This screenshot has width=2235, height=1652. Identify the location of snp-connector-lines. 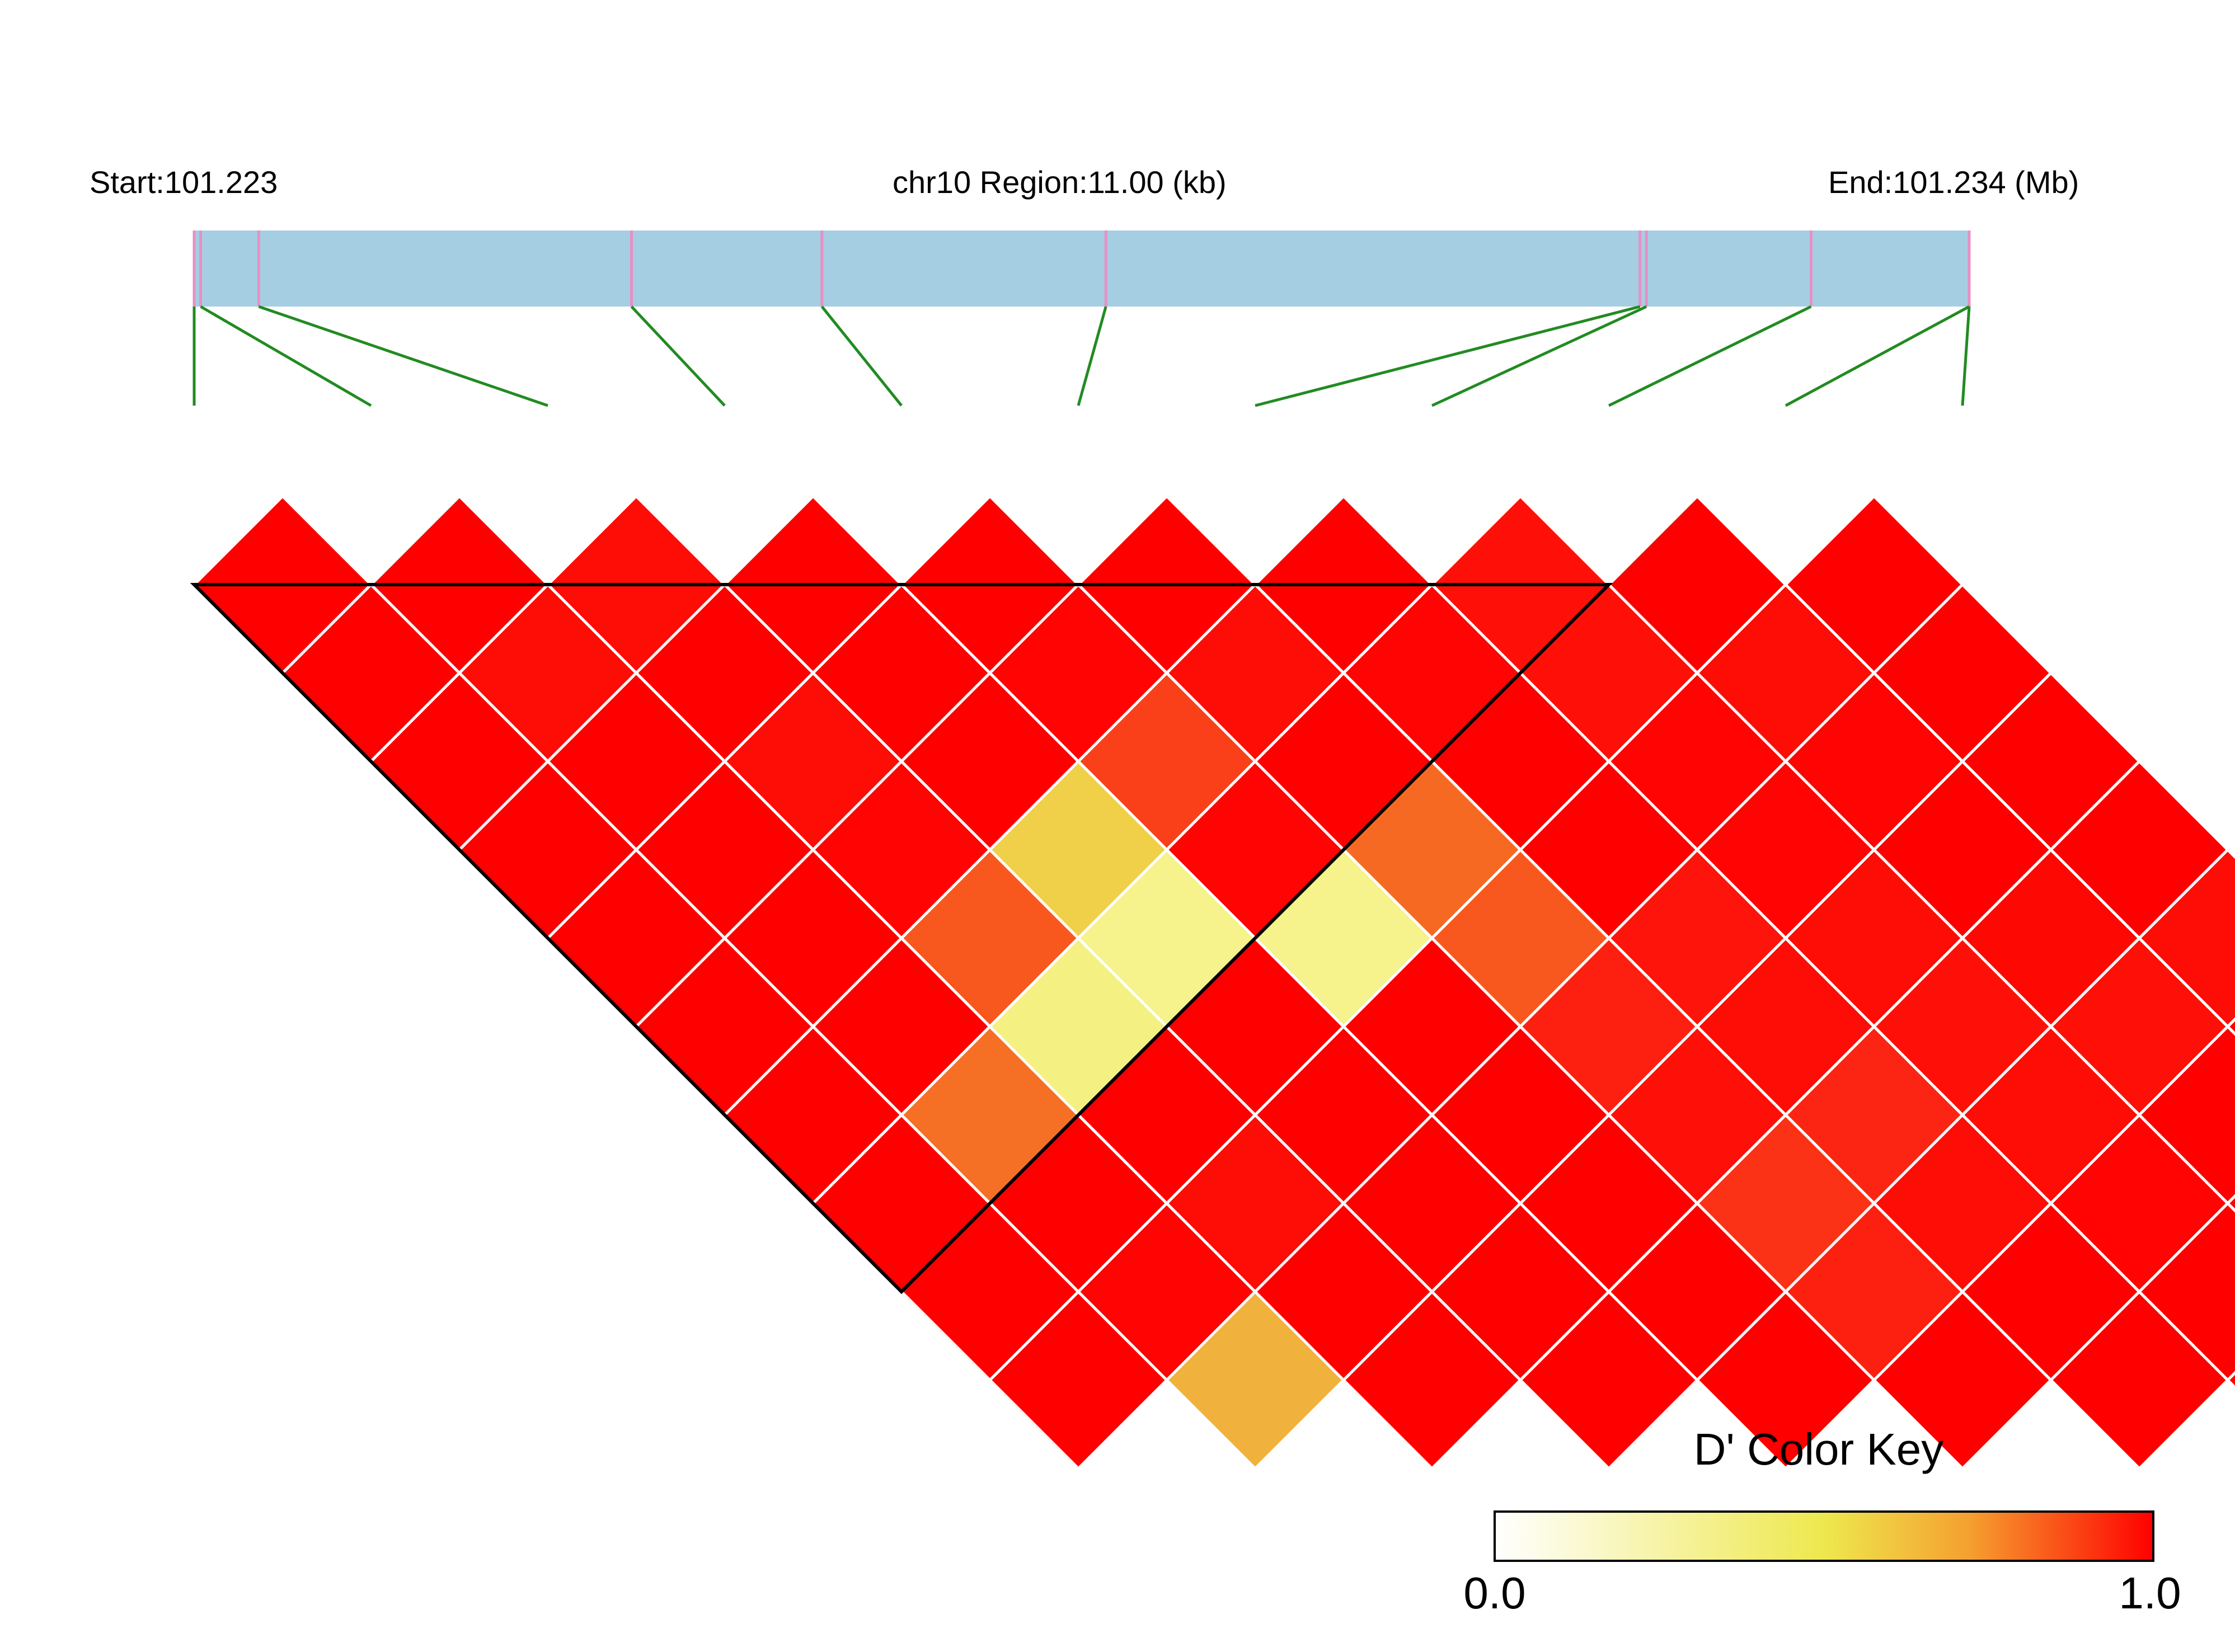
(1081, 356).